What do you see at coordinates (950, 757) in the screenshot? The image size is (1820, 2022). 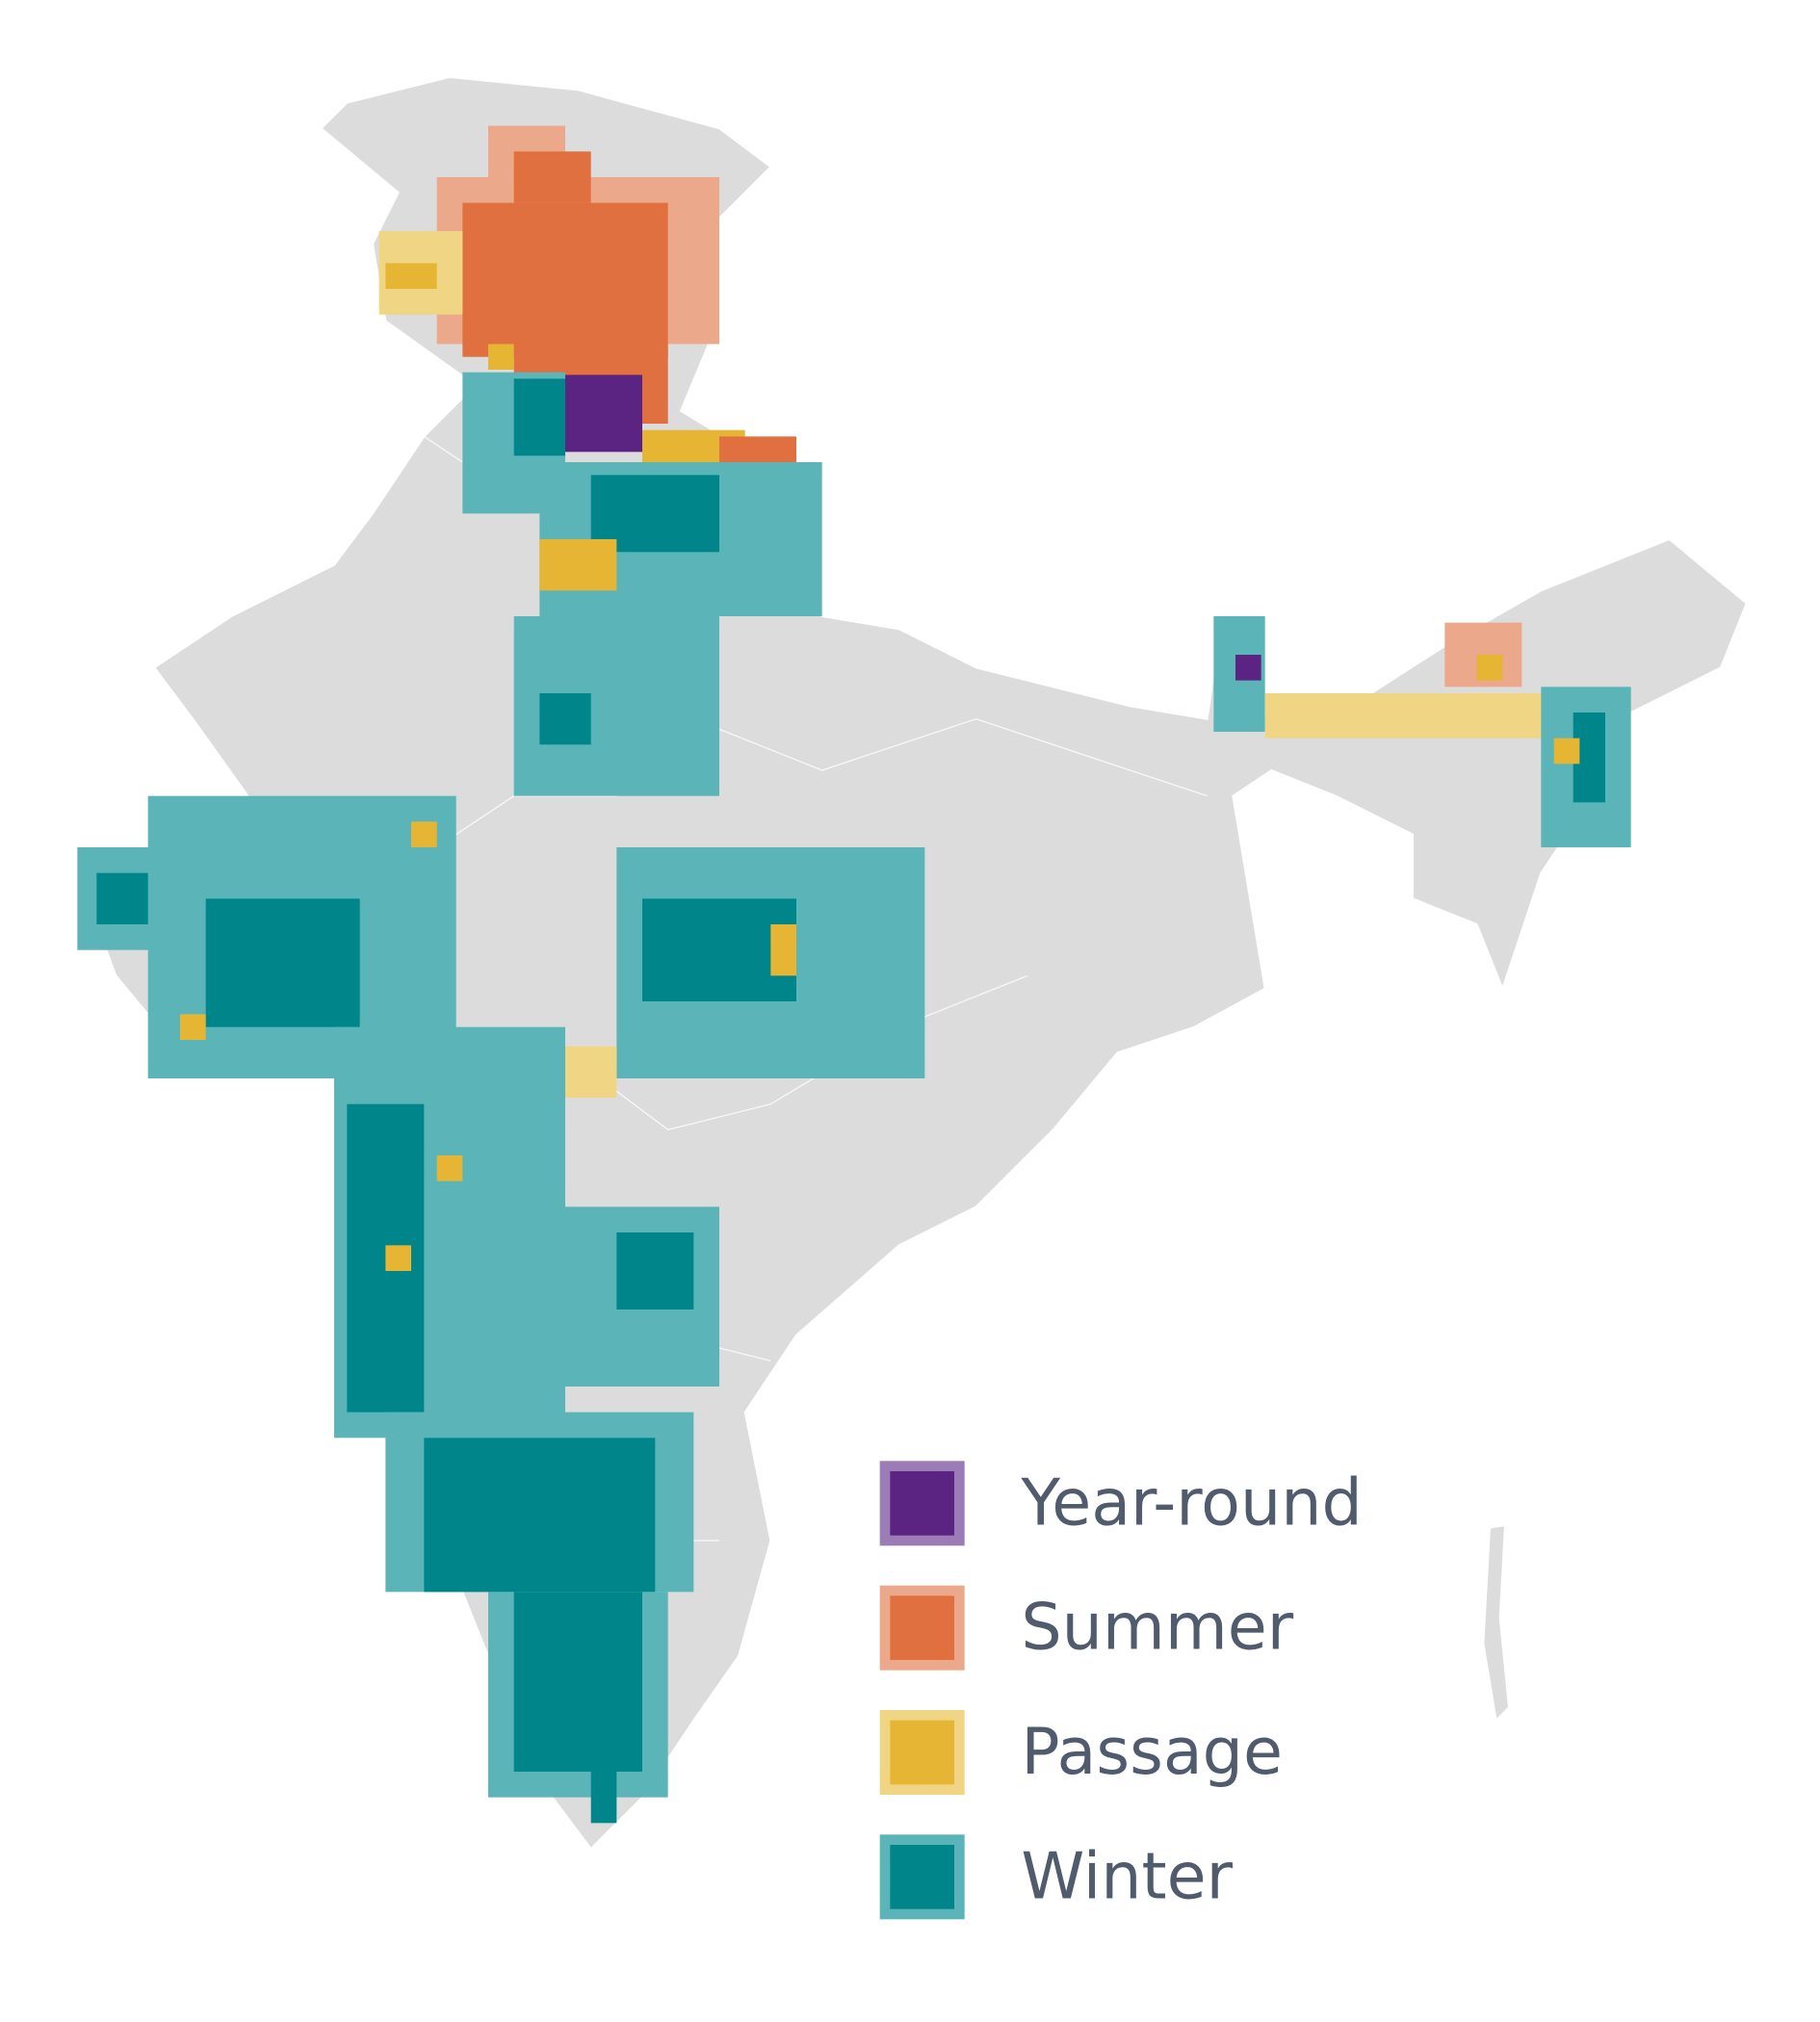 I see `state-border` at bounding box center [950, 757].